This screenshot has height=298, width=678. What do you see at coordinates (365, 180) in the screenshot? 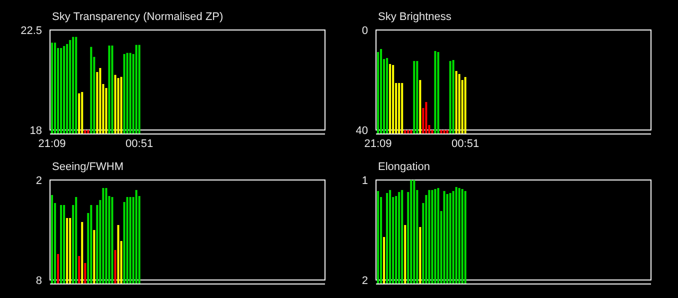
I see `y-tick-label: 1` at bounding box center [365, 180].